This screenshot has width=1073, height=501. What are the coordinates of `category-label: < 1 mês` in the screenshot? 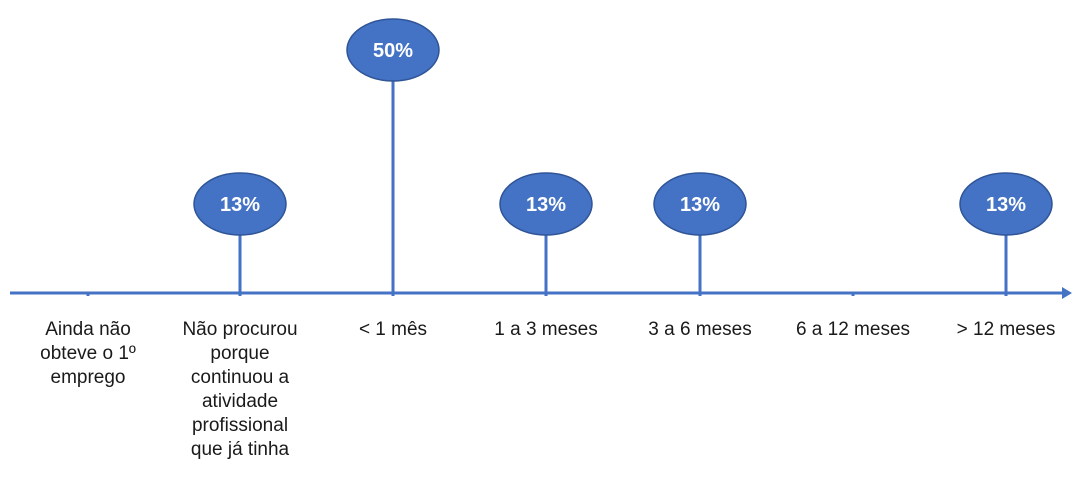 It's located at (393, 329).